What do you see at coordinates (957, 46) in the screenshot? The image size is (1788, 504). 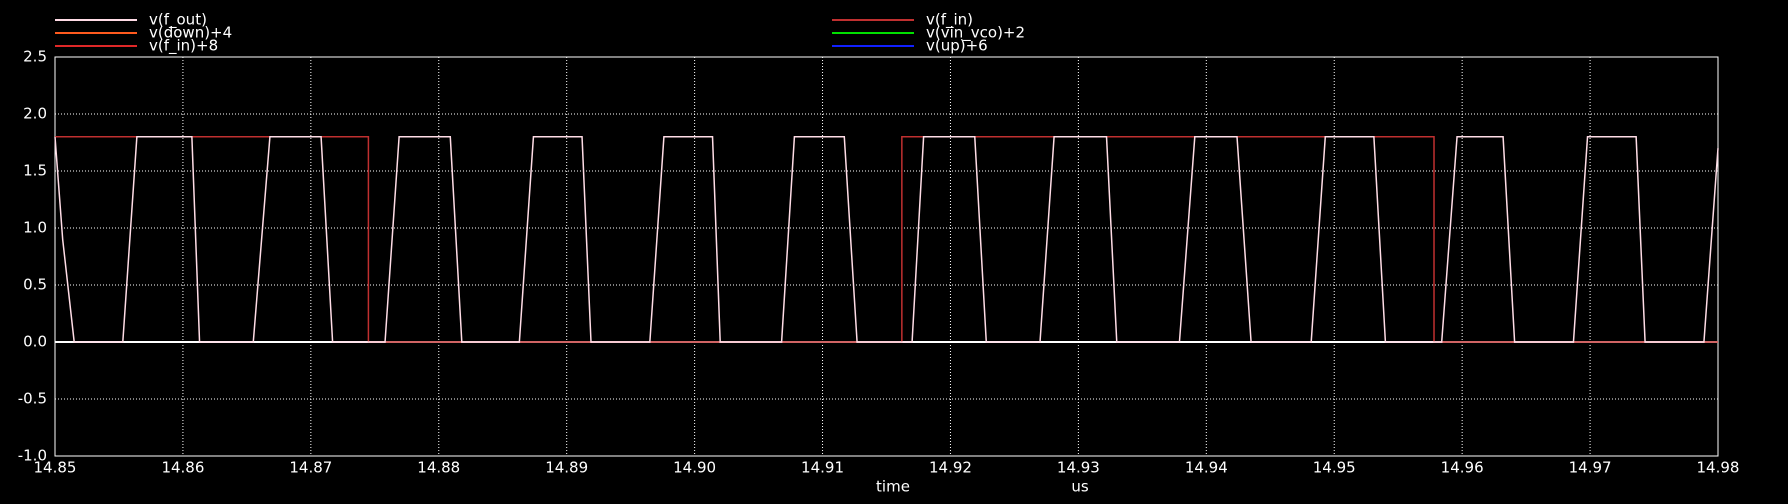 I see `legend-label: v(up)+6` at bounding box center [957, 46].